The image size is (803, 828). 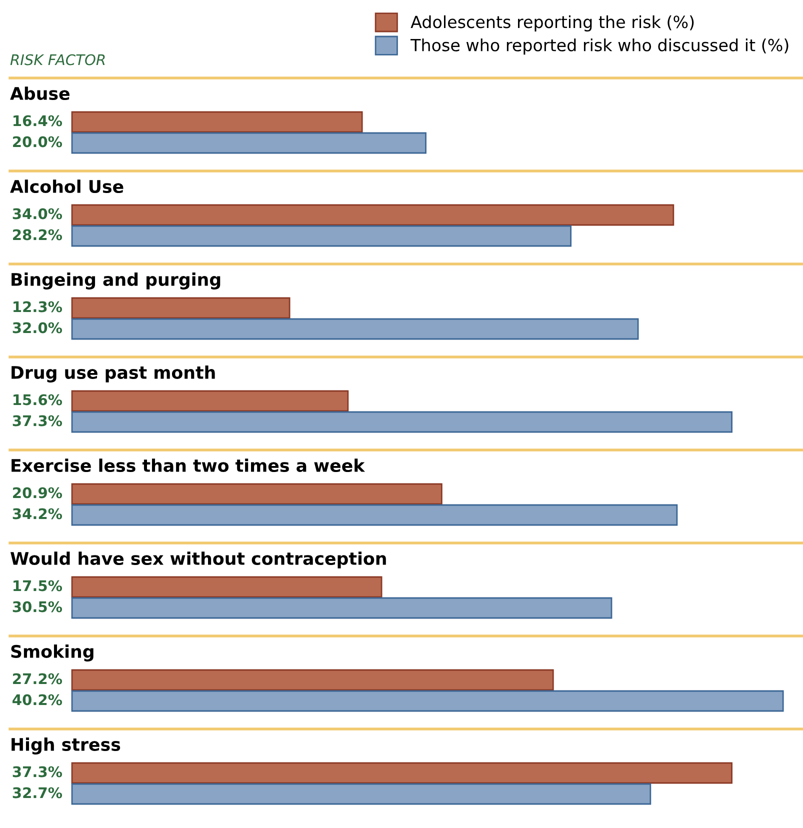 I want to click on data-label: 15.6%, so click(x=38, y=400).